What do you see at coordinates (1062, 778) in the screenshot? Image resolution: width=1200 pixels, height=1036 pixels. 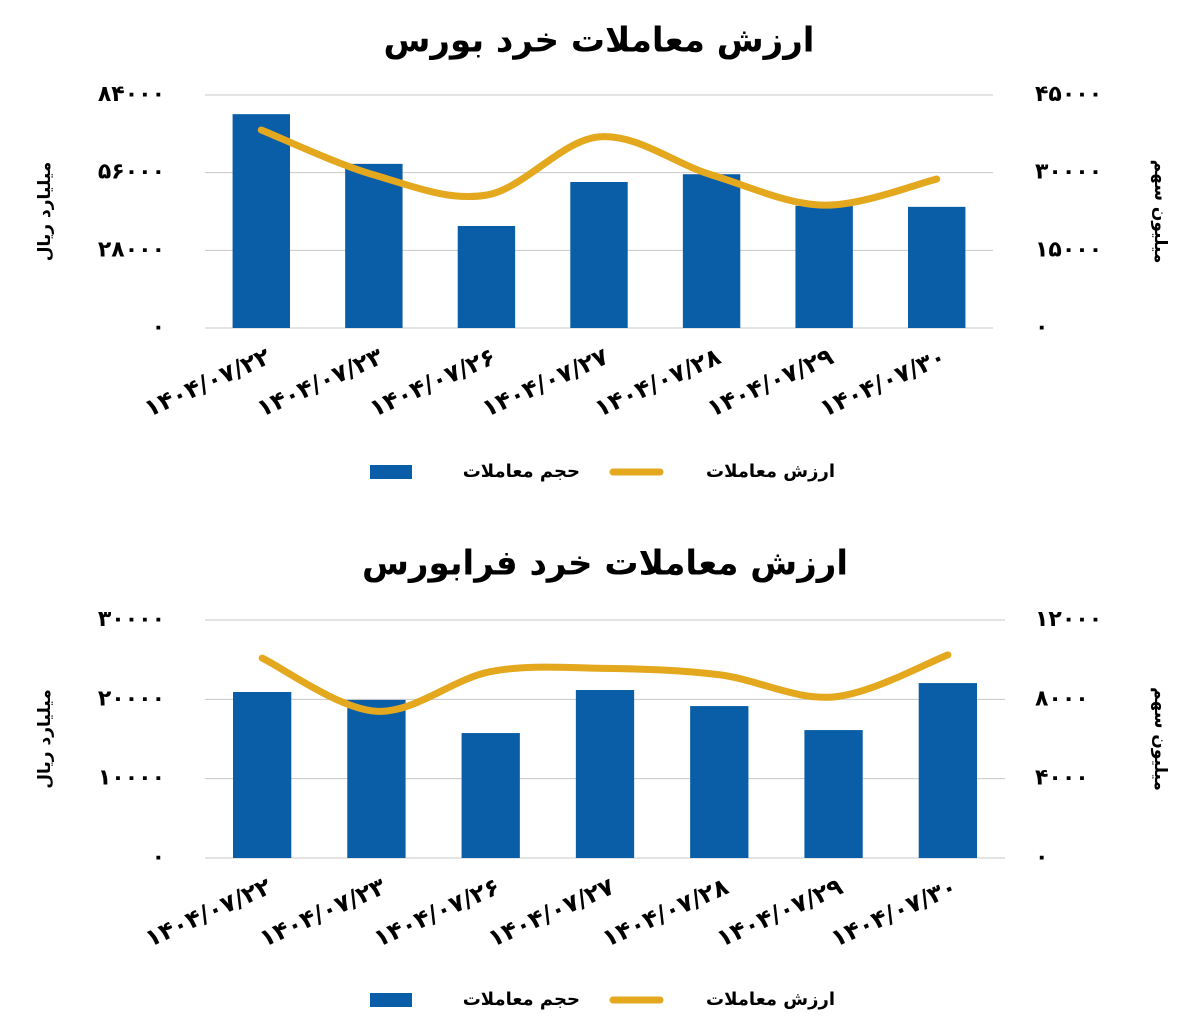 I see `y2-tick-label: ۴۰۰۰` at bounding box center [1062, 778].